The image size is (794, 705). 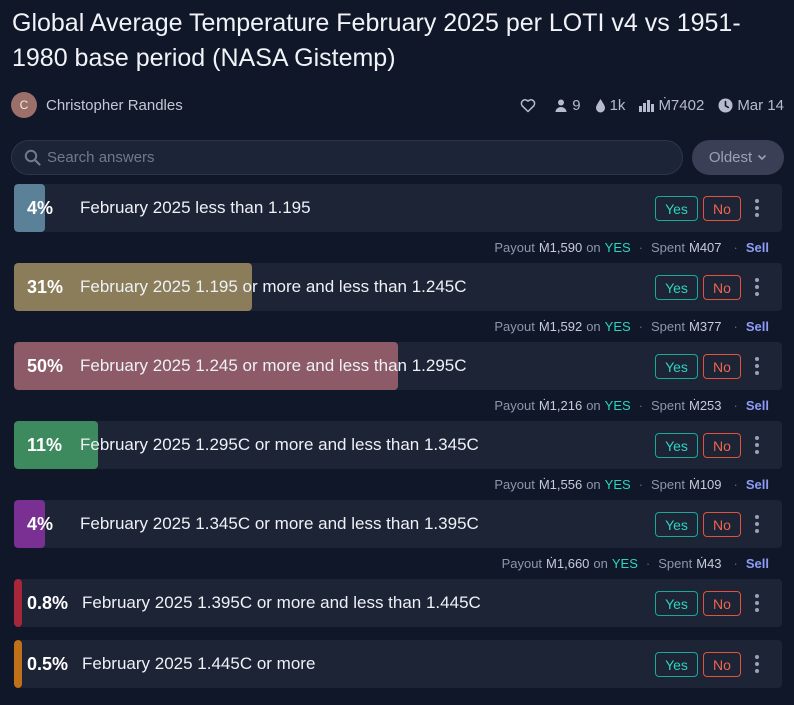 What do you see at coordinates (560, 247) in the screenshot?
I see `payout-amount: Ṁ1,590` at bounding box center [560, 247].